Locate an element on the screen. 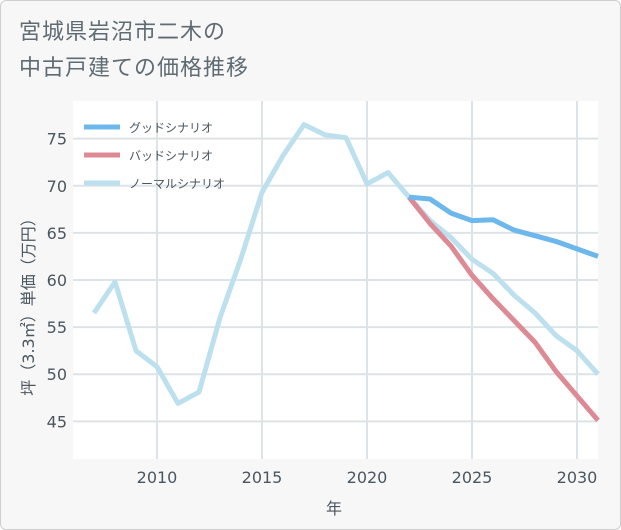 The width and height of the screenshot is (621, 530). y-tick-label: 75 is located at coordinates (57, 139).